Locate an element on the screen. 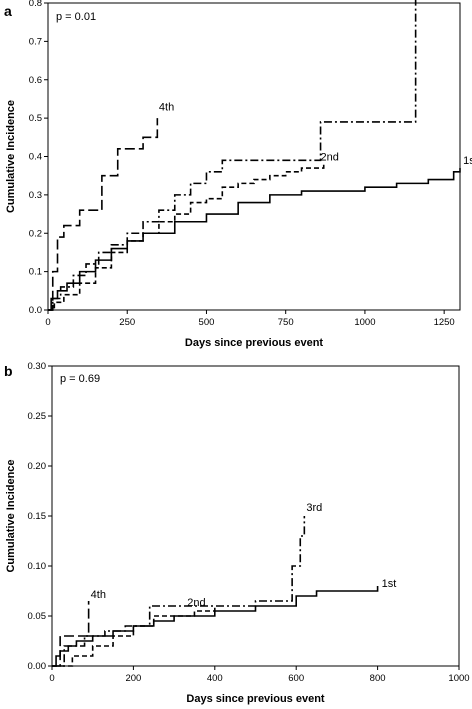 The image size is (472, 709). y-tick-label: 0.10 is located at coordinates (37, 566).